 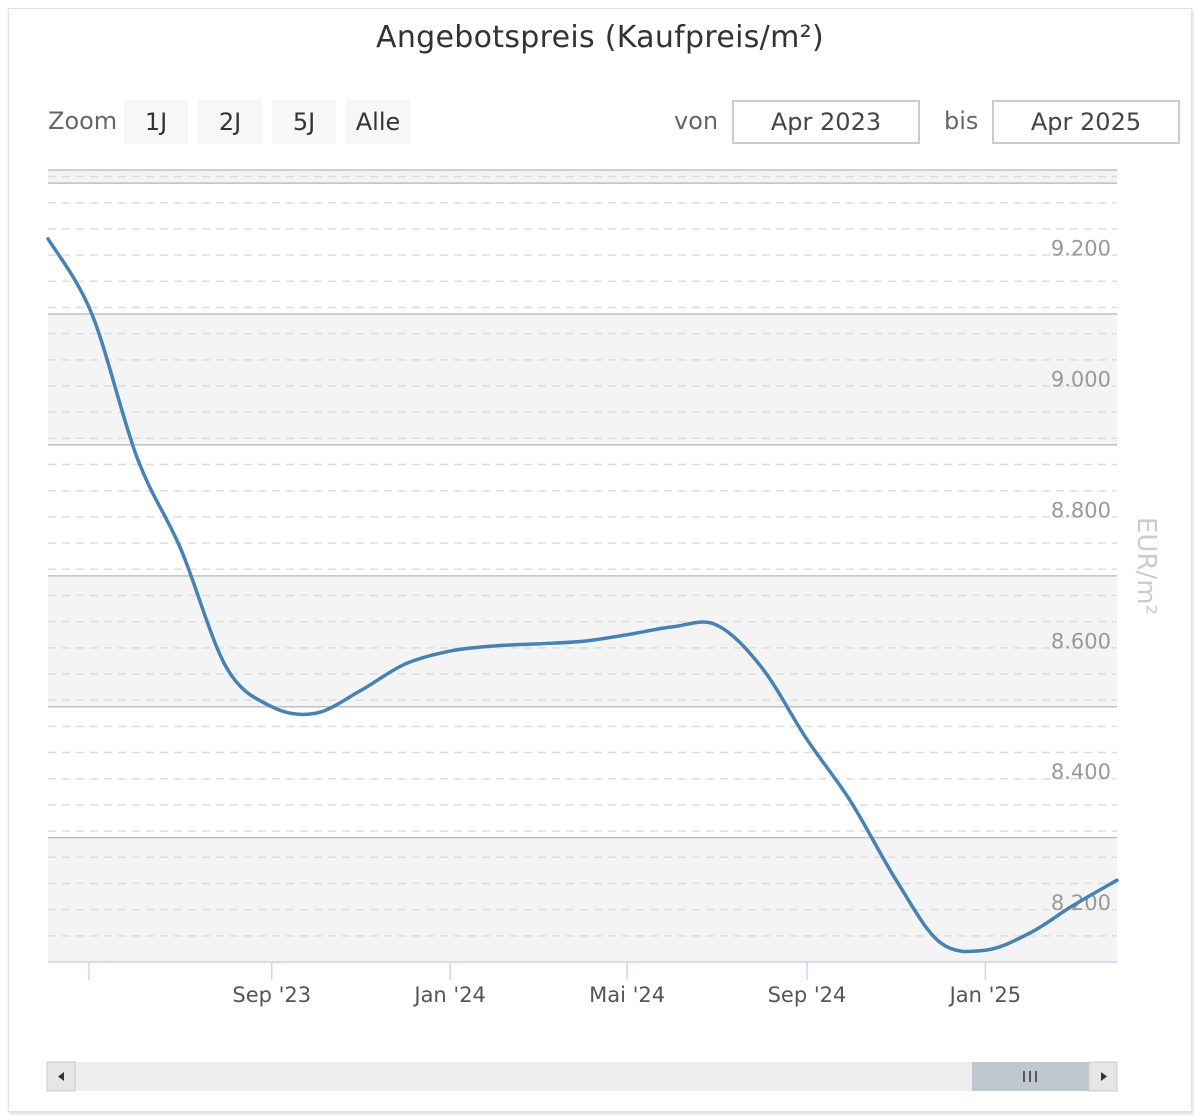 I want to click on y-tick-label: 8.400, so click(x=1081, y=772).